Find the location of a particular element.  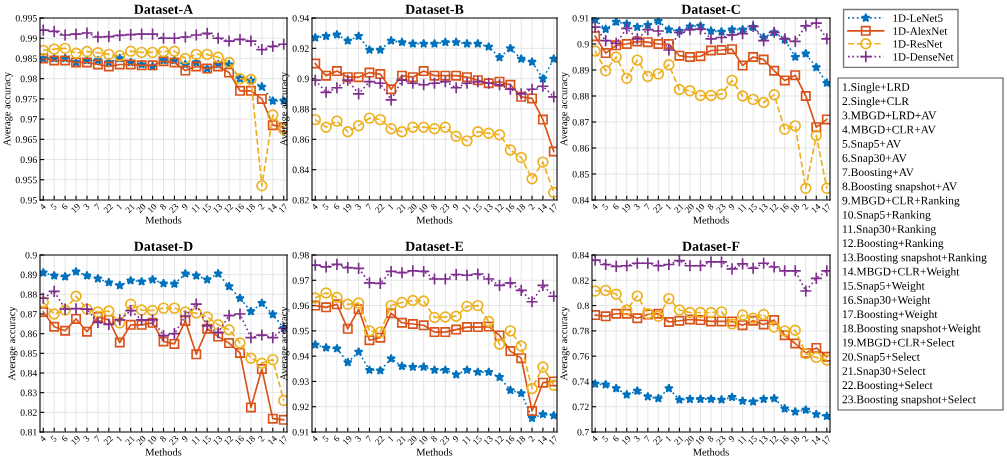

y-tick-label: 0.98 is located at coordinates (300, 255).